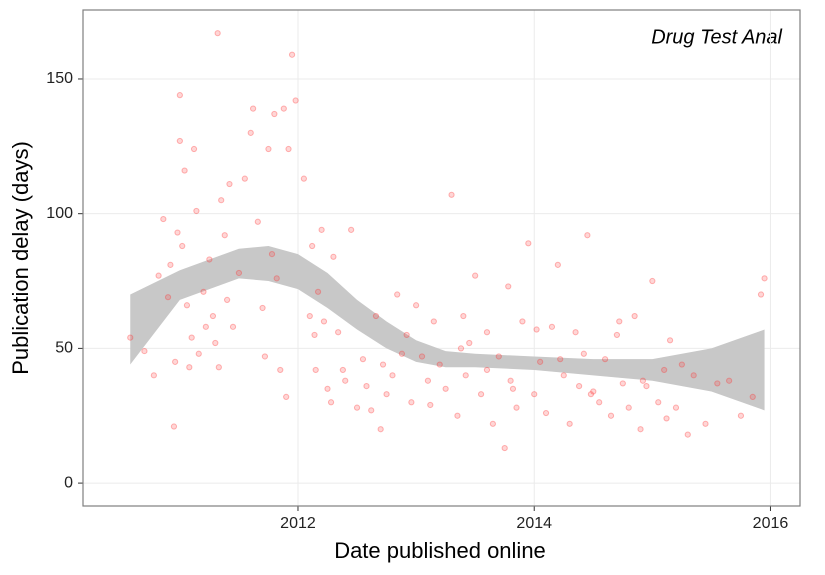 Image resolution: width=825 pixels, height=575 pixels. Describe the element at coordinates (59, 213) in the screenshot. I see `y-tick-label: 100` at that location.